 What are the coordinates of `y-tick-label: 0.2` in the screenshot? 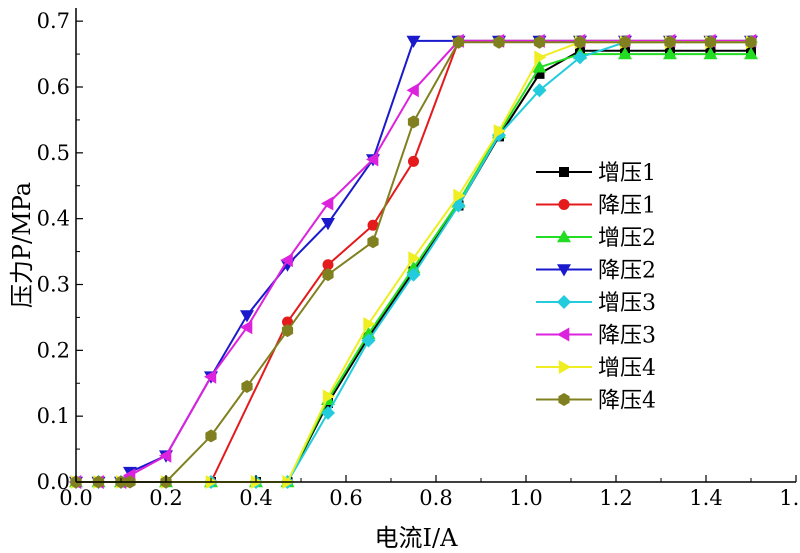 It's located at (53, 350).